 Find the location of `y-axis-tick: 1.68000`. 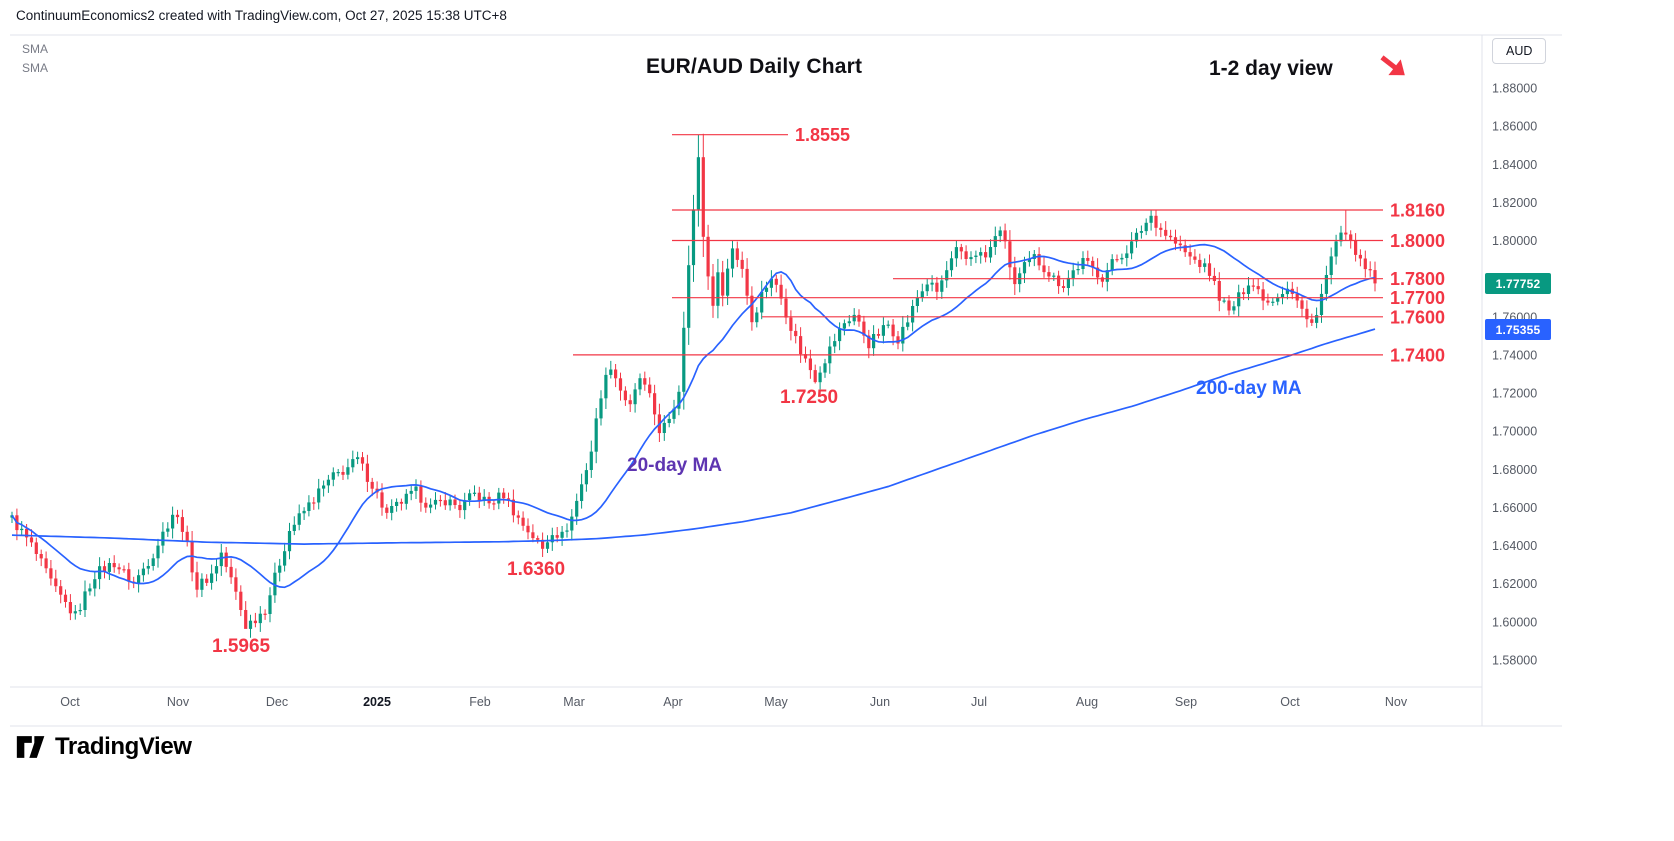

y-axis-tick: 1.68000 is located at coordinates (1514, 470).